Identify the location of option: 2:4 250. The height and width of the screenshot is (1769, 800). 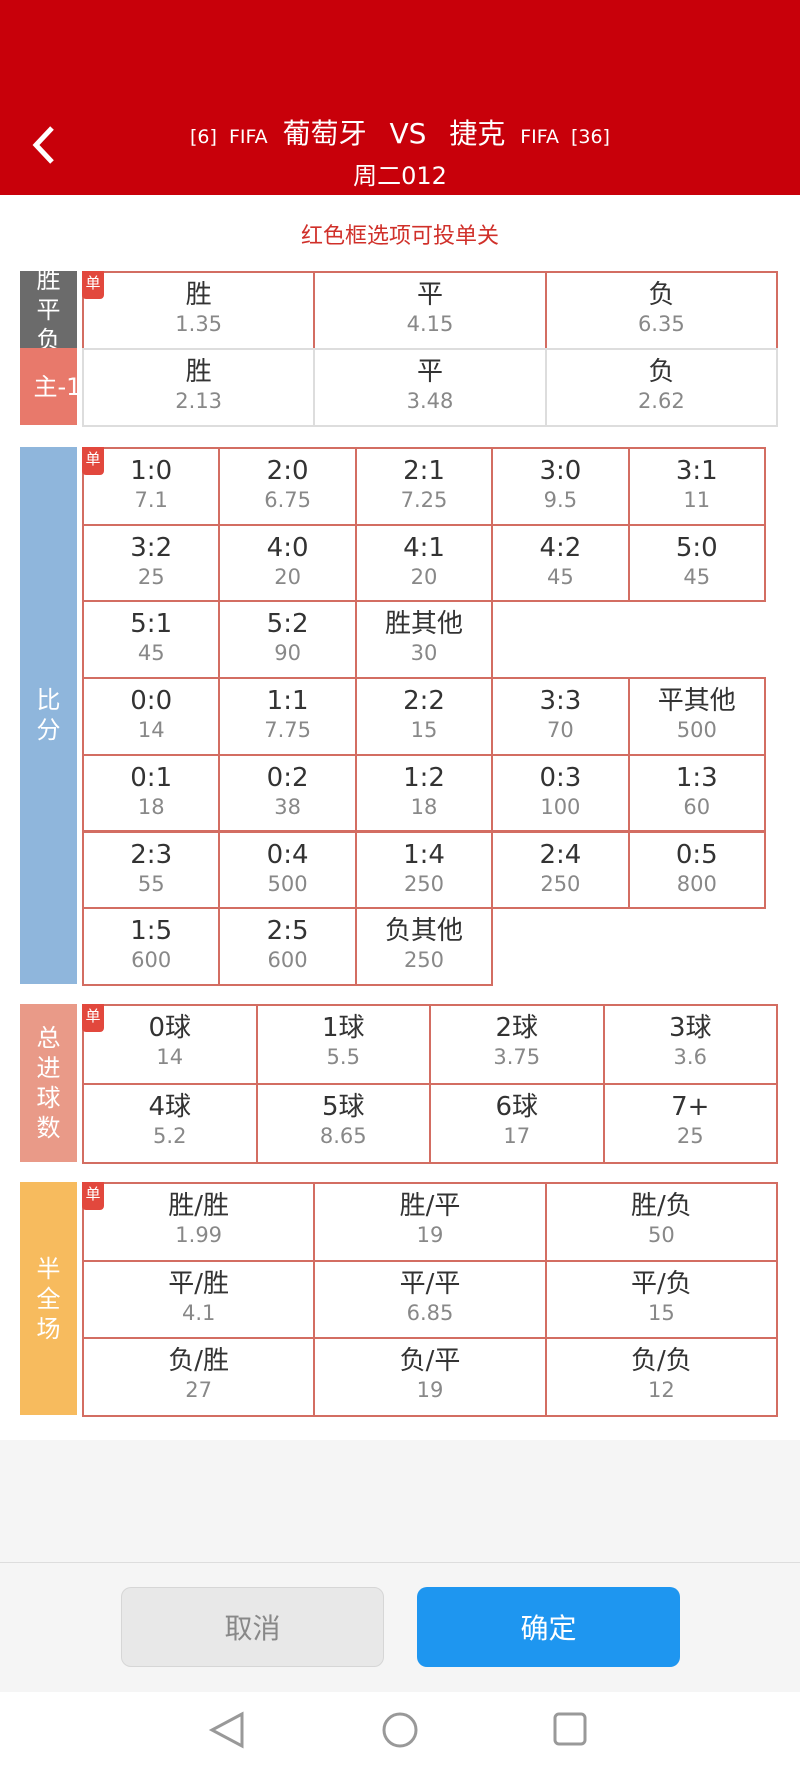
(560, 870).